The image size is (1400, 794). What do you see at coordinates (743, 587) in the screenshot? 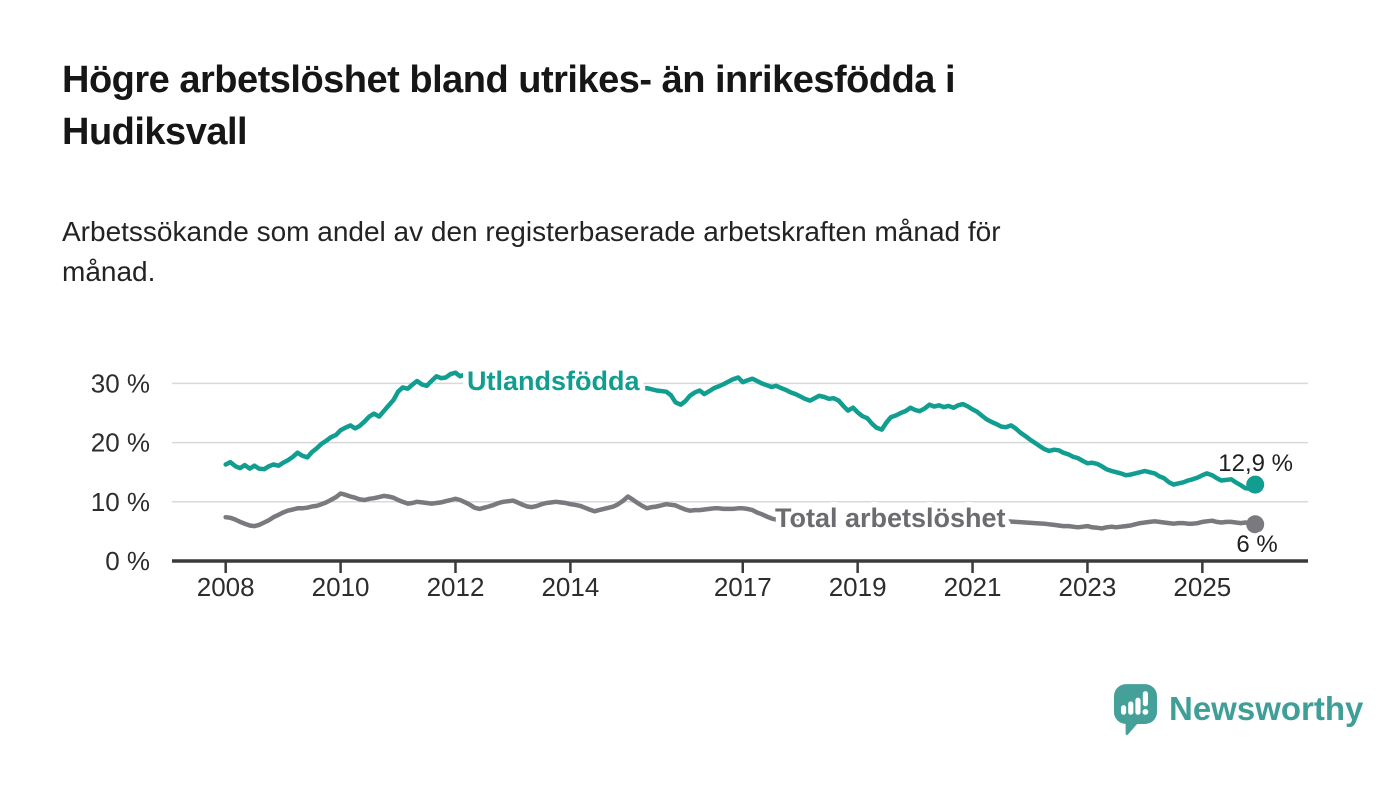
I see `x-axis-tick-label: 2017` at bounding box center [743, 587].